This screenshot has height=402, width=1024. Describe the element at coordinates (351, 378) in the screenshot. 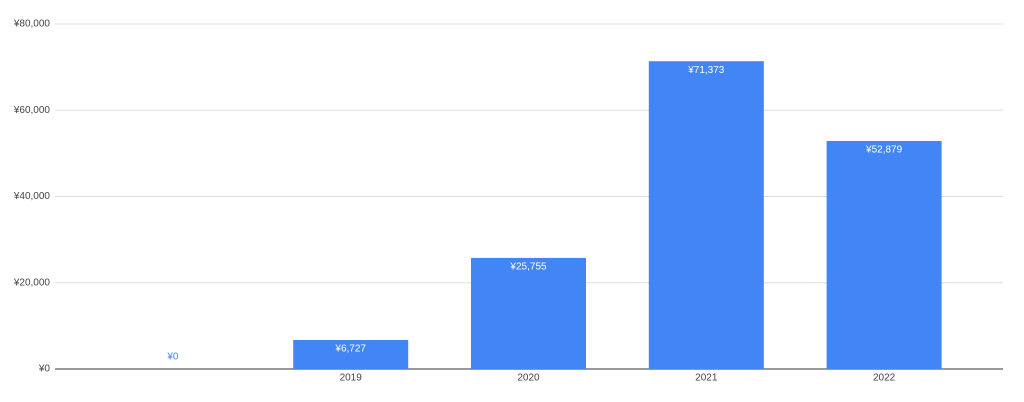

I see `x-tick-label: 2019` at that location.